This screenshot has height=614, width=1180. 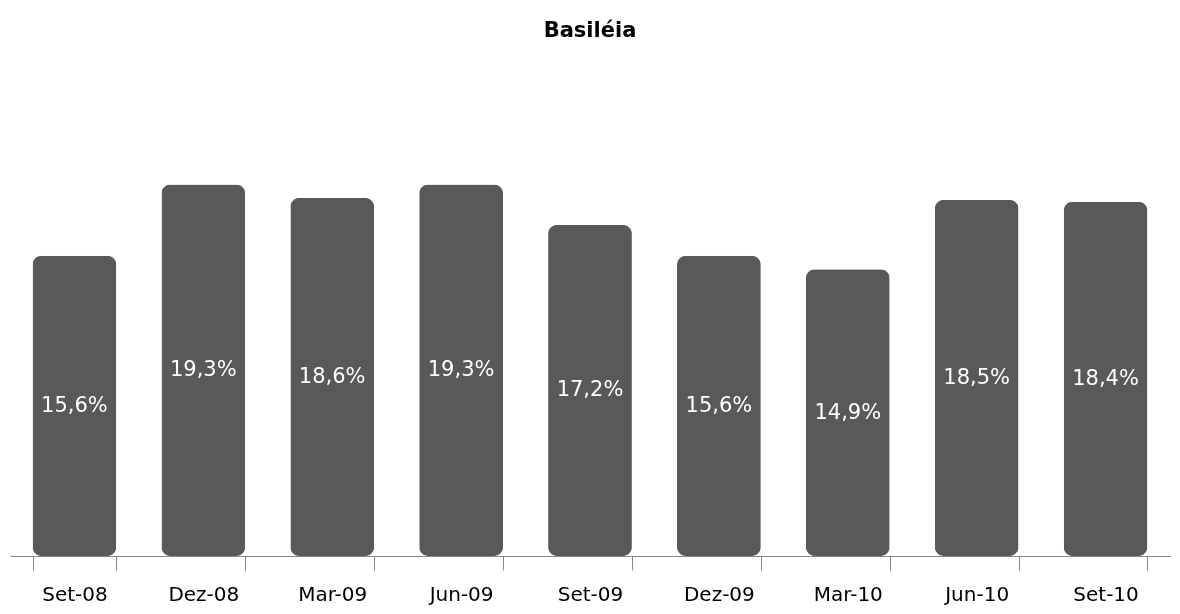 I want to click on data-label: 17,2%, so click(x=590, y=389).